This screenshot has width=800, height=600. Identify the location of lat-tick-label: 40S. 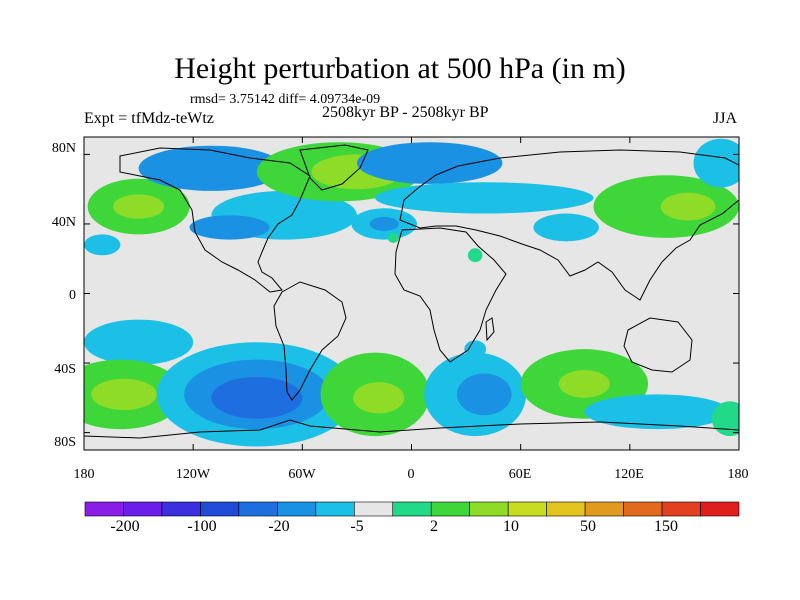
(65, 369).